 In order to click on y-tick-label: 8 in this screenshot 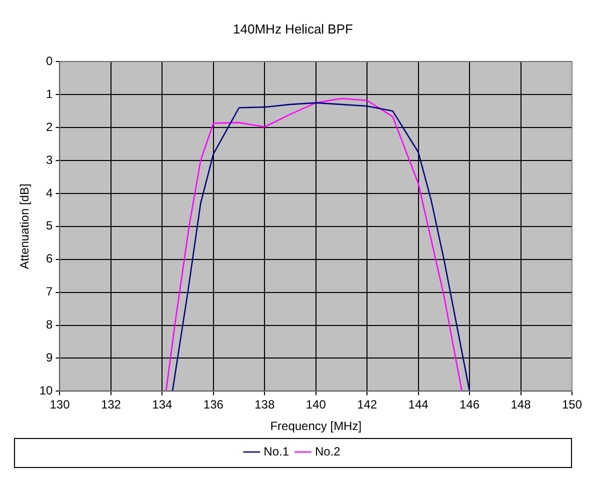, I will do `click(50, 325)`.